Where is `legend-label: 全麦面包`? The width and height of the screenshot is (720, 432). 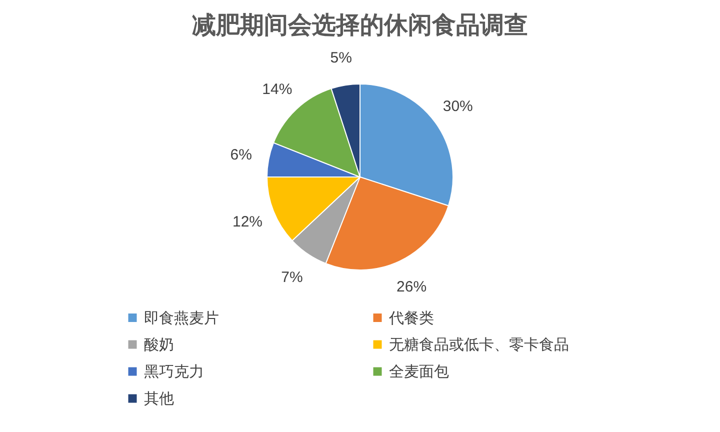
legend-label: 全麦面包 is located at coordinates (419, 372).